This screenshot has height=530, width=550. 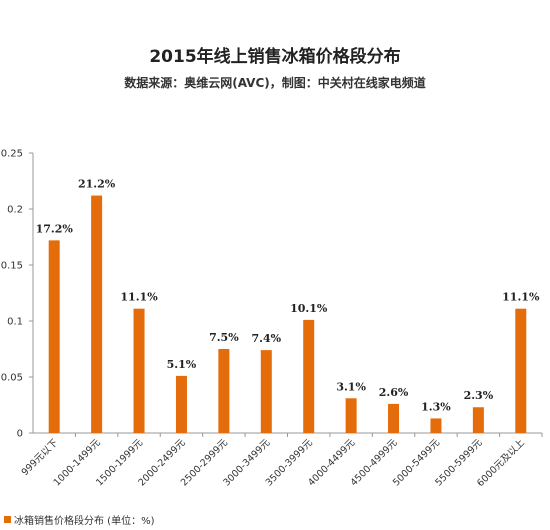 What do you see at coordinates (55, 228) in the screenshot?
I see `data-label: 17.2%` at bounding box center [55, 228].